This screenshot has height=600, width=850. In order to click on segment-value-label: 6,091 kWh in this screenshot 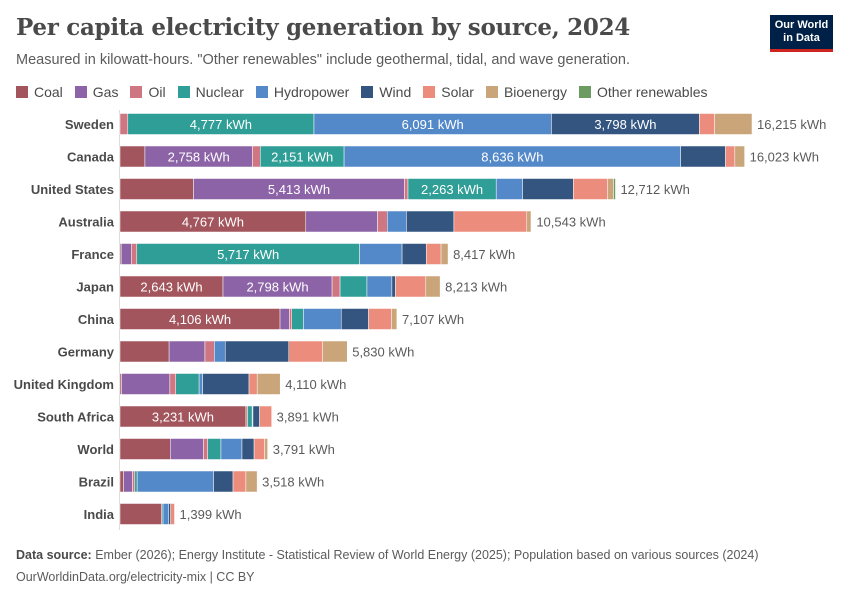, I will do `click(433, 124)`.